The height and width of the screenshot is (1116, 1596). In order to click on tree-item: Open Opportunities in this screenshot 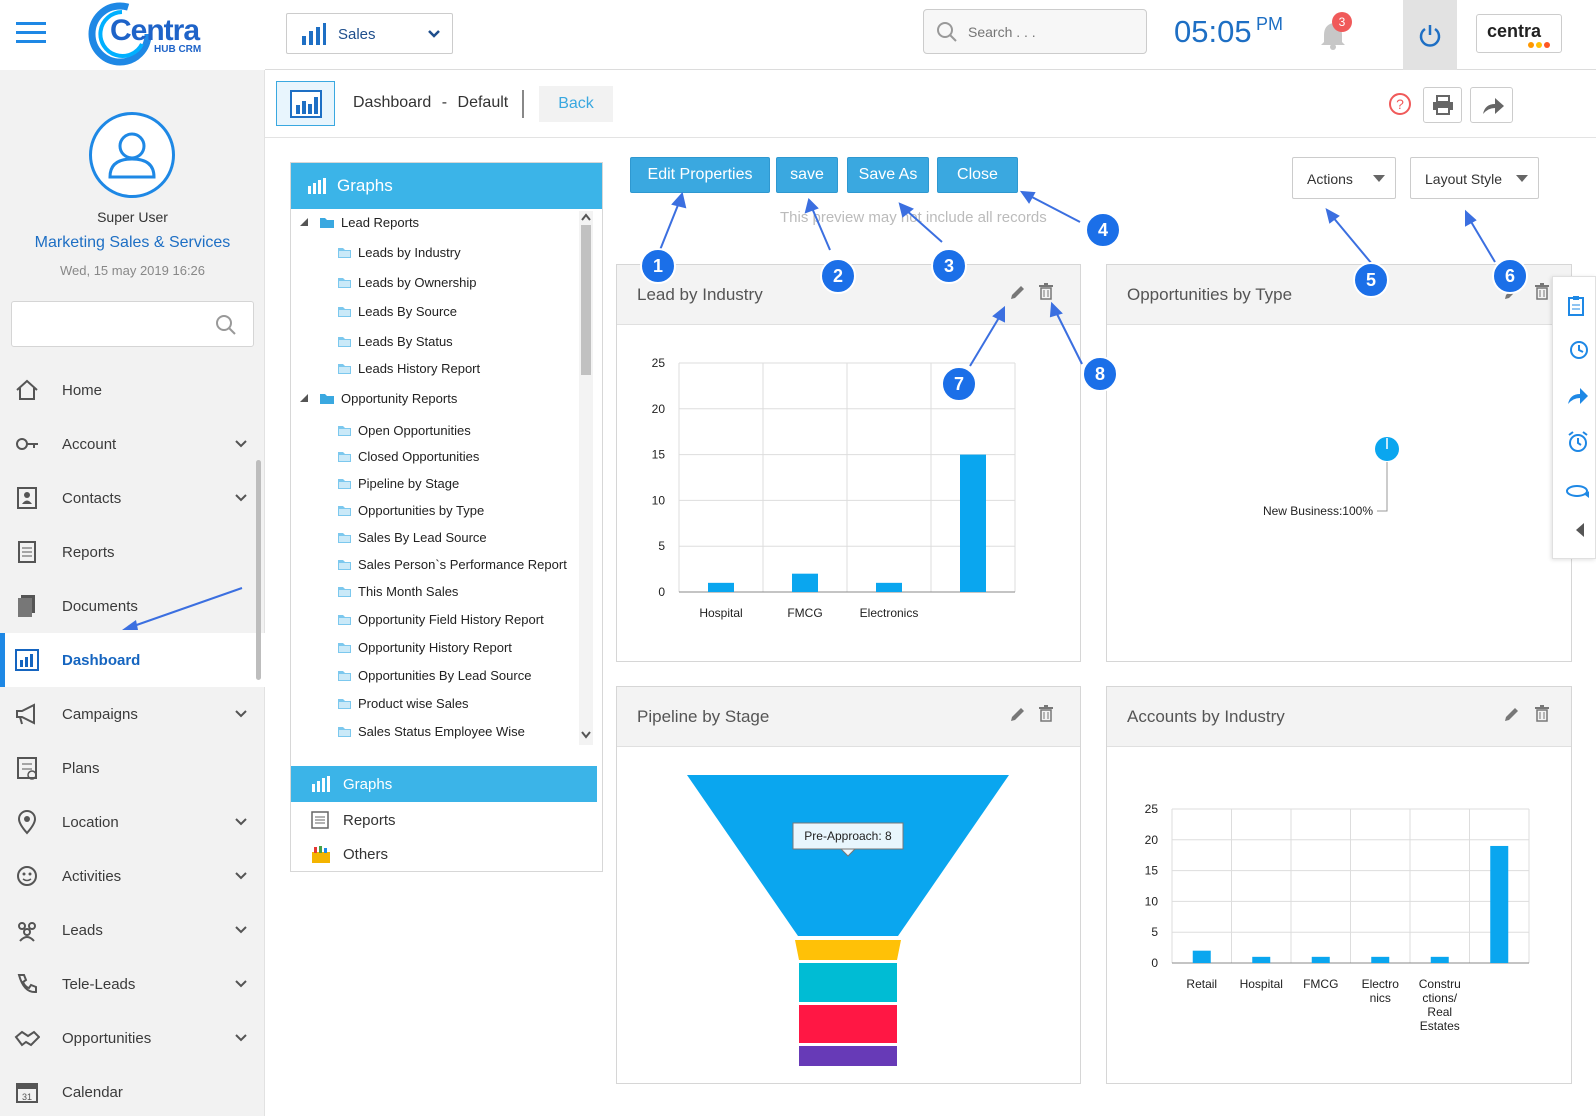, I will do `click(403, 430)`.